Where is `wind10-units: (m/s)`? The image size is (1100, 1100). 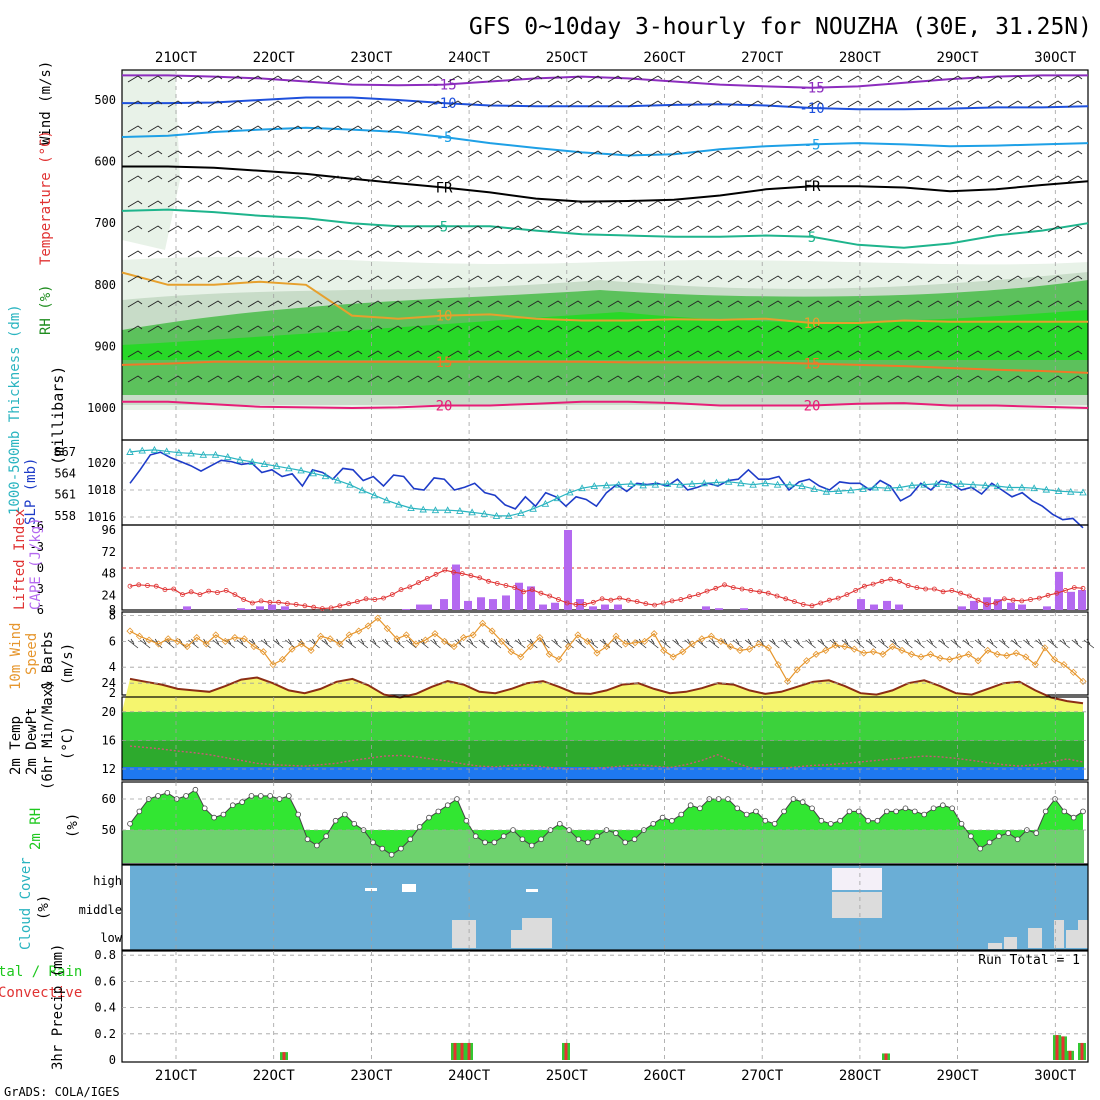
wind10-units: (m/s) is located at coordinates (68, 664).